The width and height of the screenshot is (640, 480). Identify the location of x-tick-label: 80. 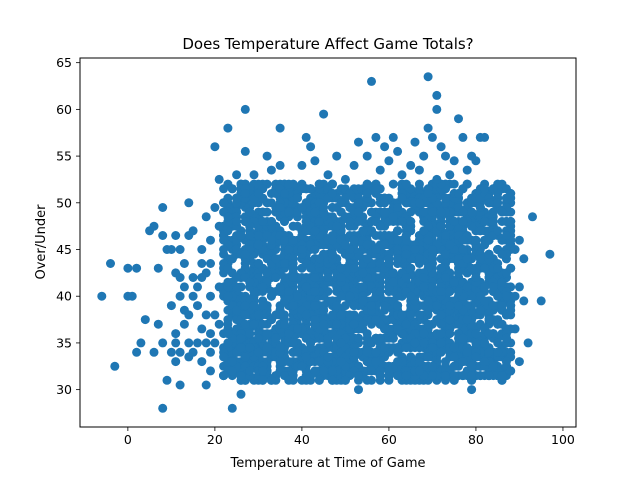
(476, 439).